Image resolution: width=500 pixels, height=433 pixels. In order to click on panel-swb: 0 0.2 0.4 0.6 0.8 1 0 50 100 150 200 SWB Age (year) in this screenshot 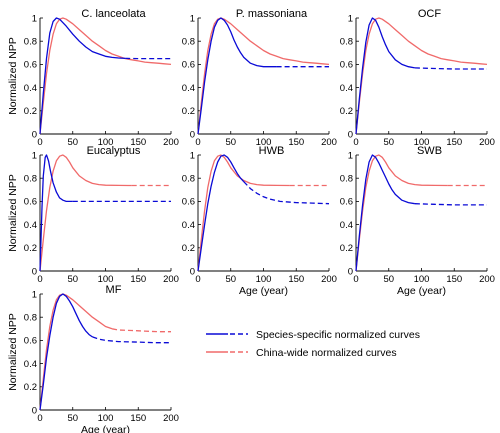, I will do `click(417, 221)`.